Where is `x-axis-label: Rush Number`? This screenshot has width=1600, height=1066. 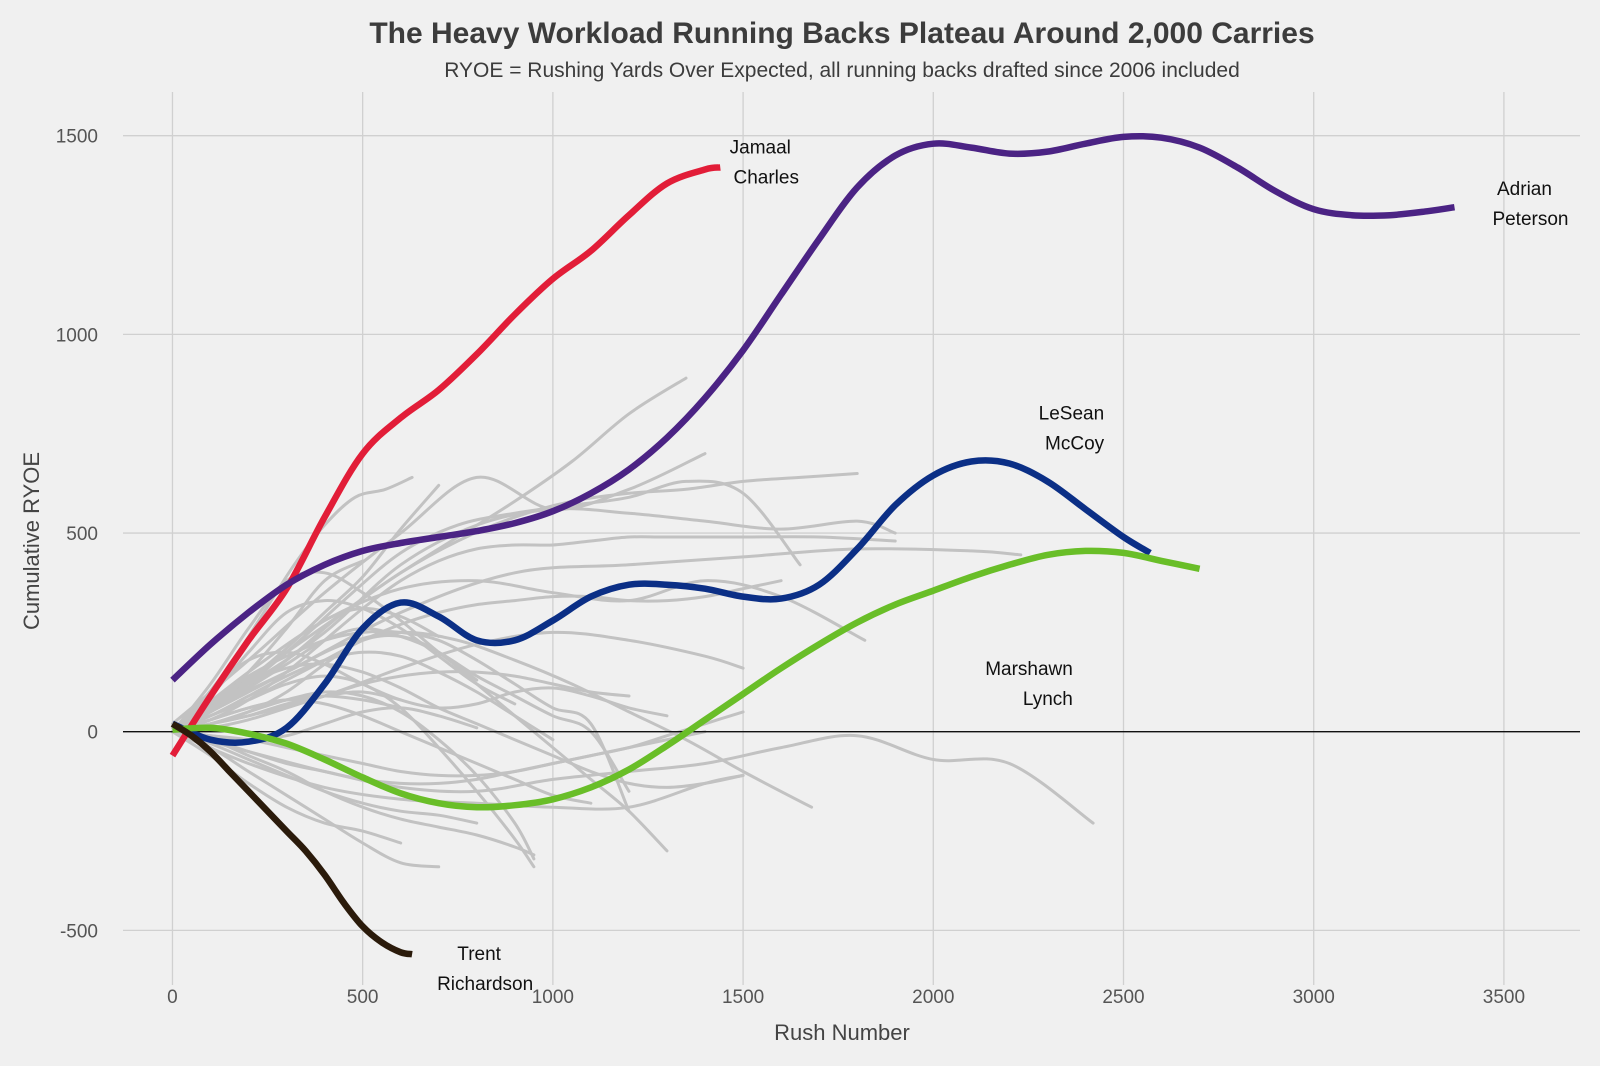
x-axis-label: Rush Number is located at coordinates (842, 1032).